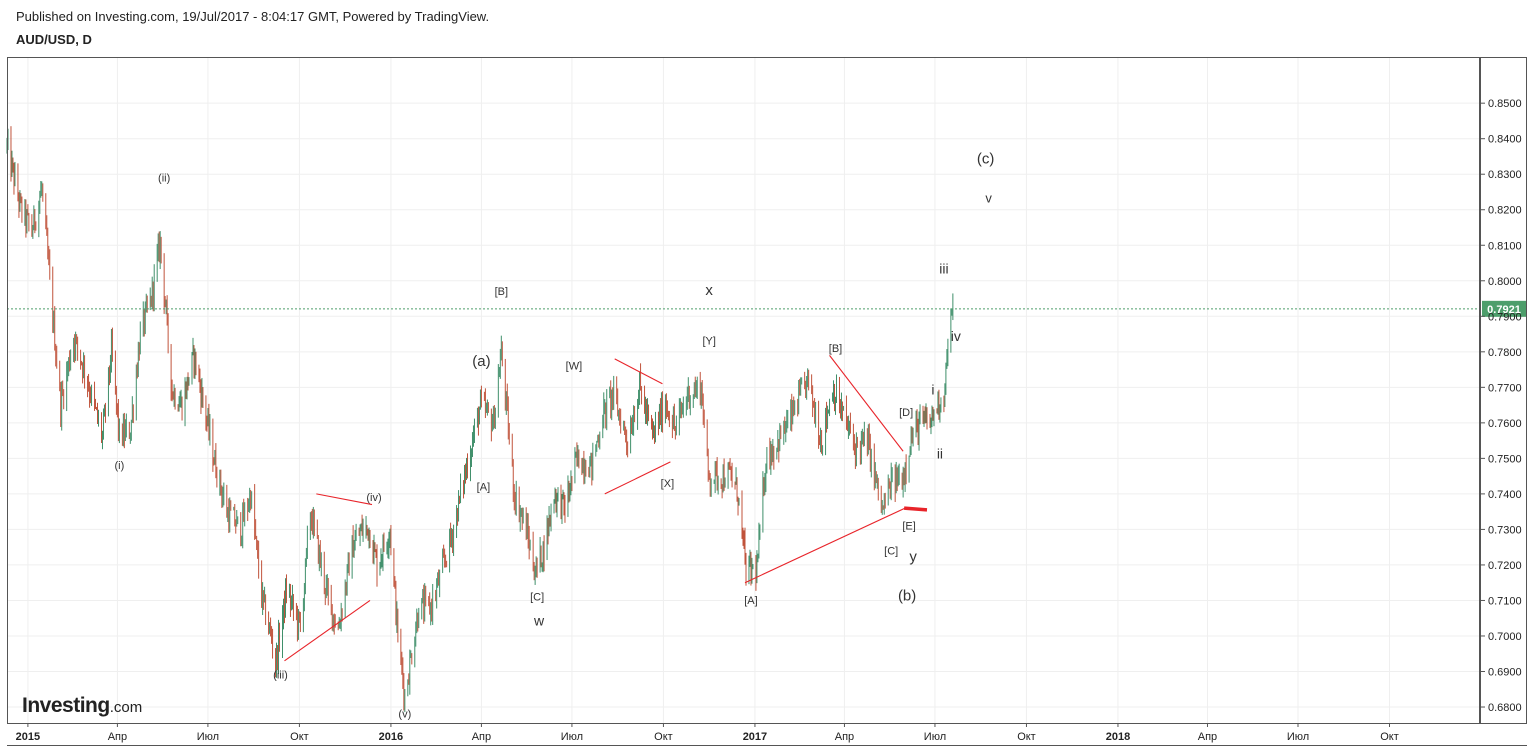 The image size is (1533, 749). Describe the element at coordinates (1505, 708) in the screenshot. I see `y-tick-label: 0.6800` at that location.